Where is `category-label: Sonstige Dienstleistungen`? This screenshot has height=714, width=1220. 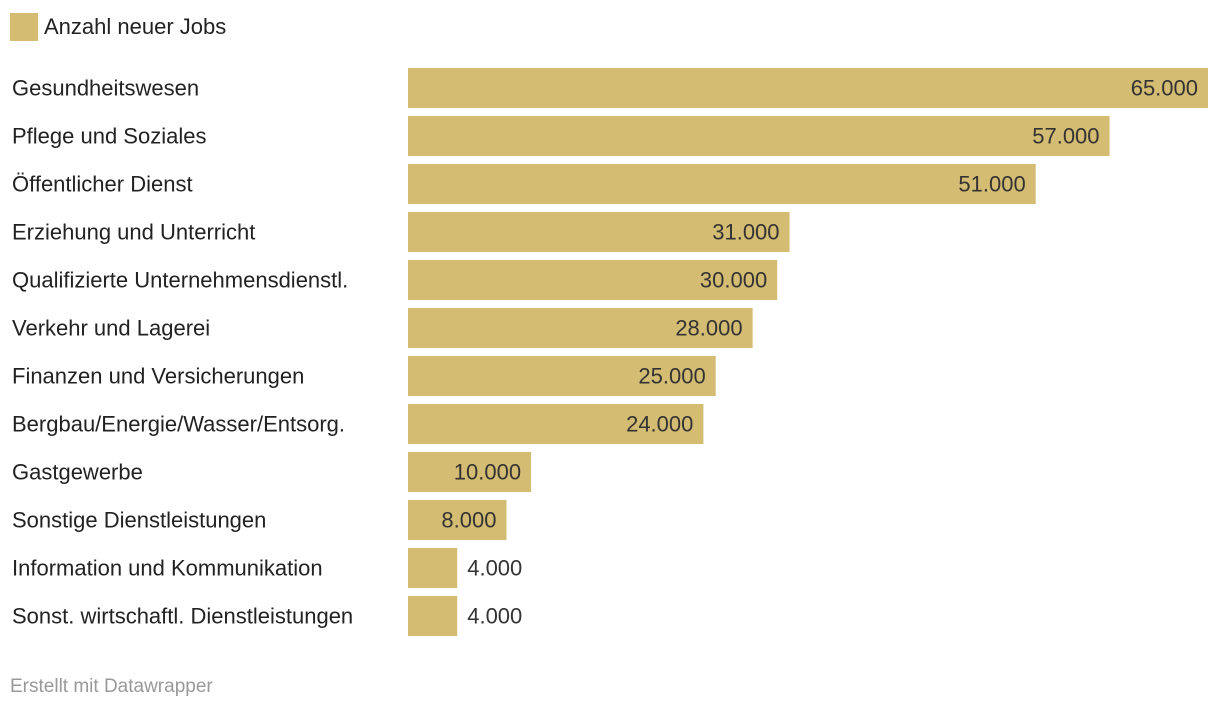 category-label: Sonstige Dienstleistungen is located at coordinates (139, 520).